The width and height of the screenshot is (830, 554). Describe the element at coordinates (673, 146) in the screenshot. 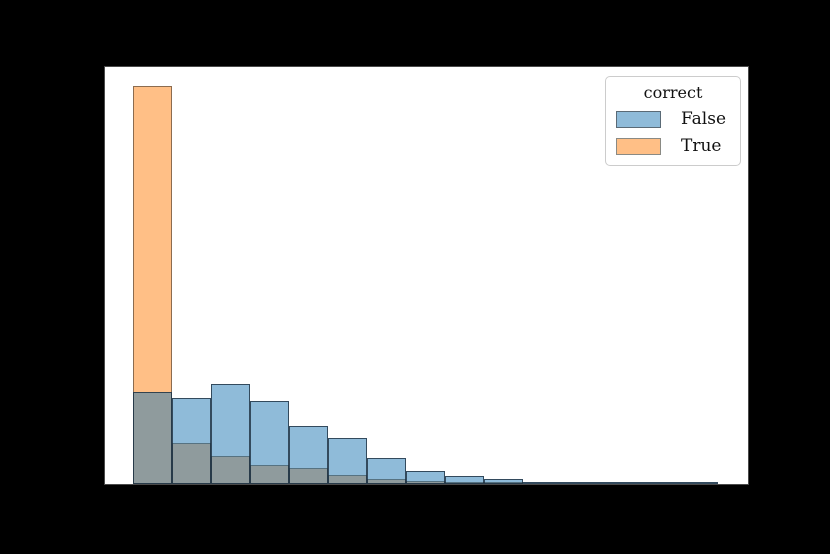

I see `legend-row-true: True` at that location.